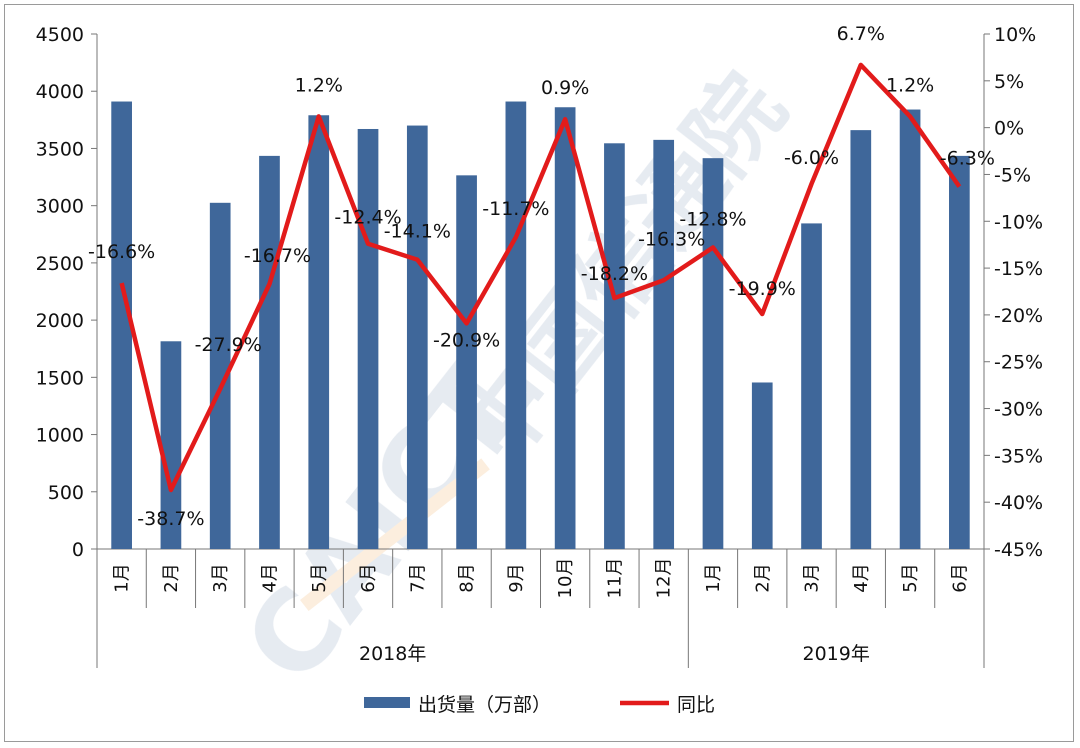 This screenshot has height=748, width=1080. Describe the element at coordinates (170, 519) in the screenshot. I see `yoy-data-label: -38.7%` at that location.